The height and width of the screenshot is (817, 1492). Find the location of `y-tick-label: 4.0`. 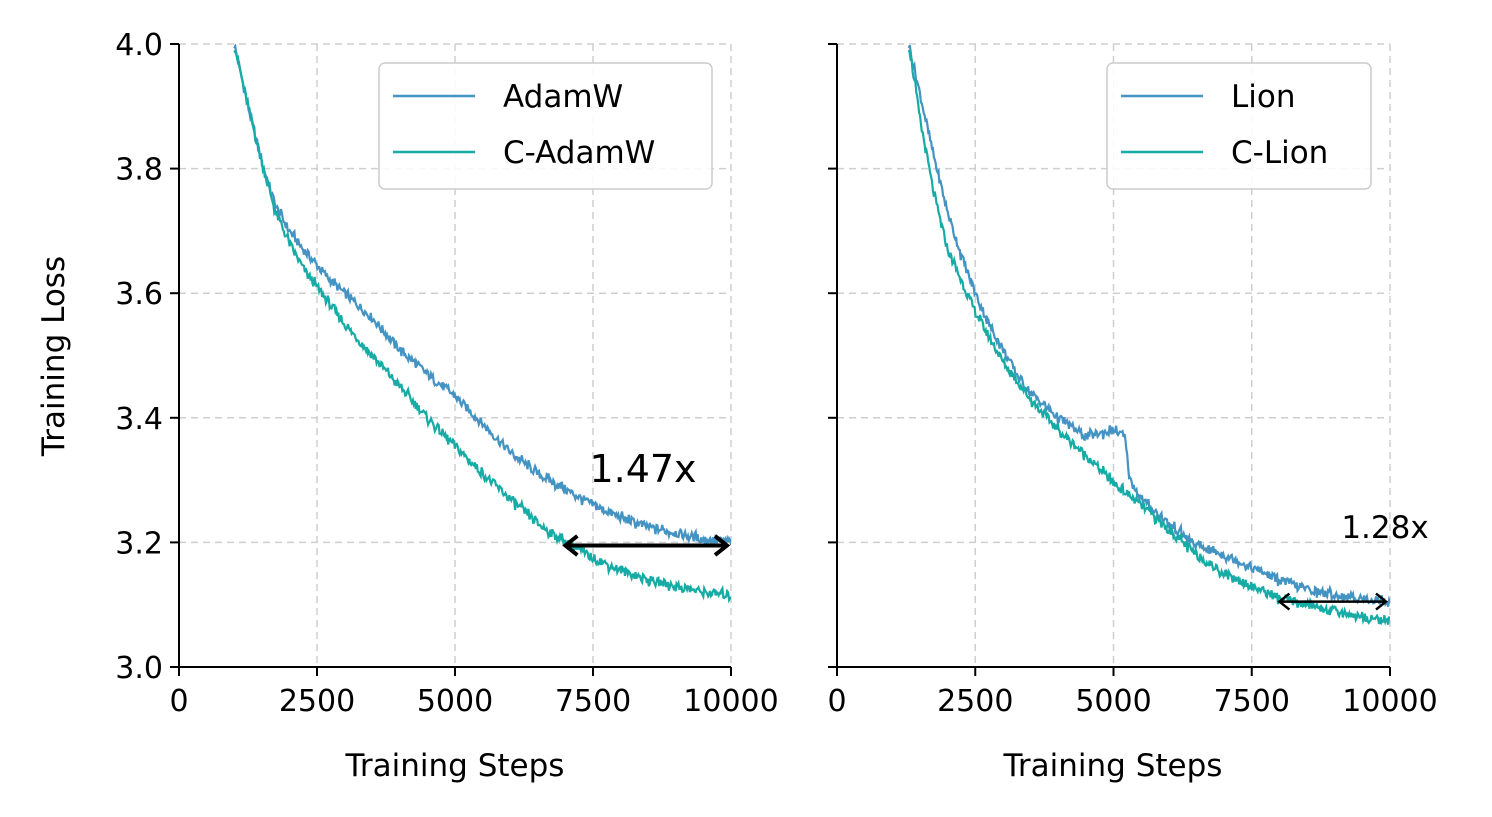

y-tick-label: 4.0 is located at coordinates (139, 45).